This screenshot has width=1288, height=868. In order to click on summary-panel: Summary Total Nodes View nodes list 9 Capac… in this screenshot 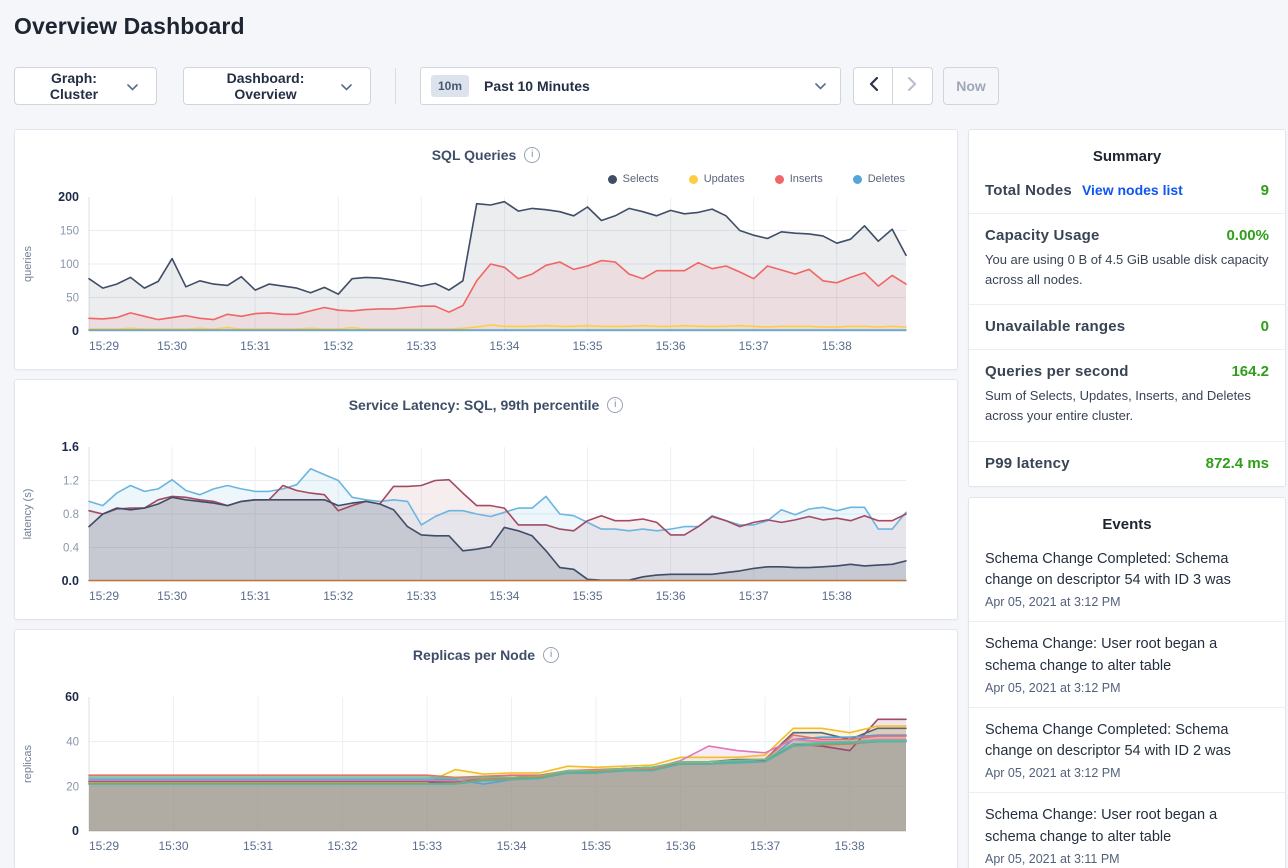, I will do `click(1127, 308)`.